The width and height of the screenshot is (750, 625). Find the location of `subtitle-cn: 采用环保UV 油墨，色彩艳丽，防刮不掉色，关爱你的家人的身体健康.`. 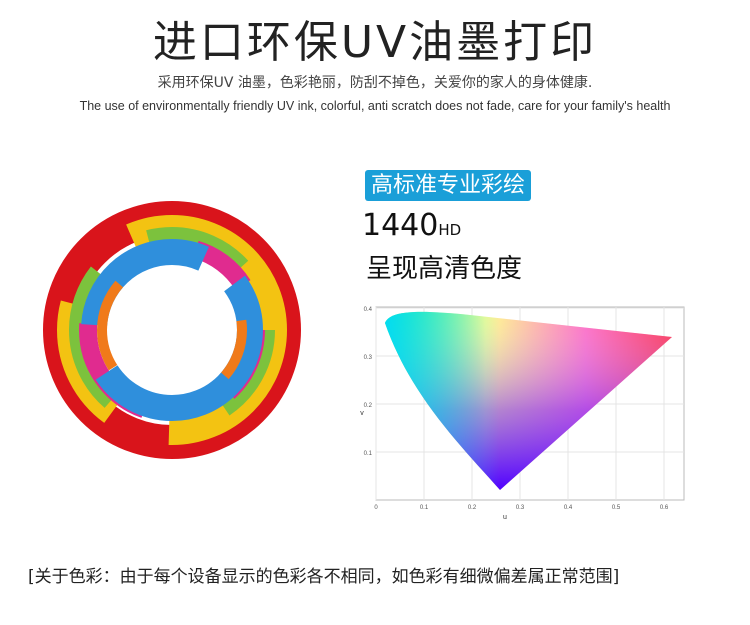

subtitle-cn: 采用环保UV 油墨，色彩艳丽，防刮不掉色，关爱你的家人的身体健康. is located at coordinates (375, 83).